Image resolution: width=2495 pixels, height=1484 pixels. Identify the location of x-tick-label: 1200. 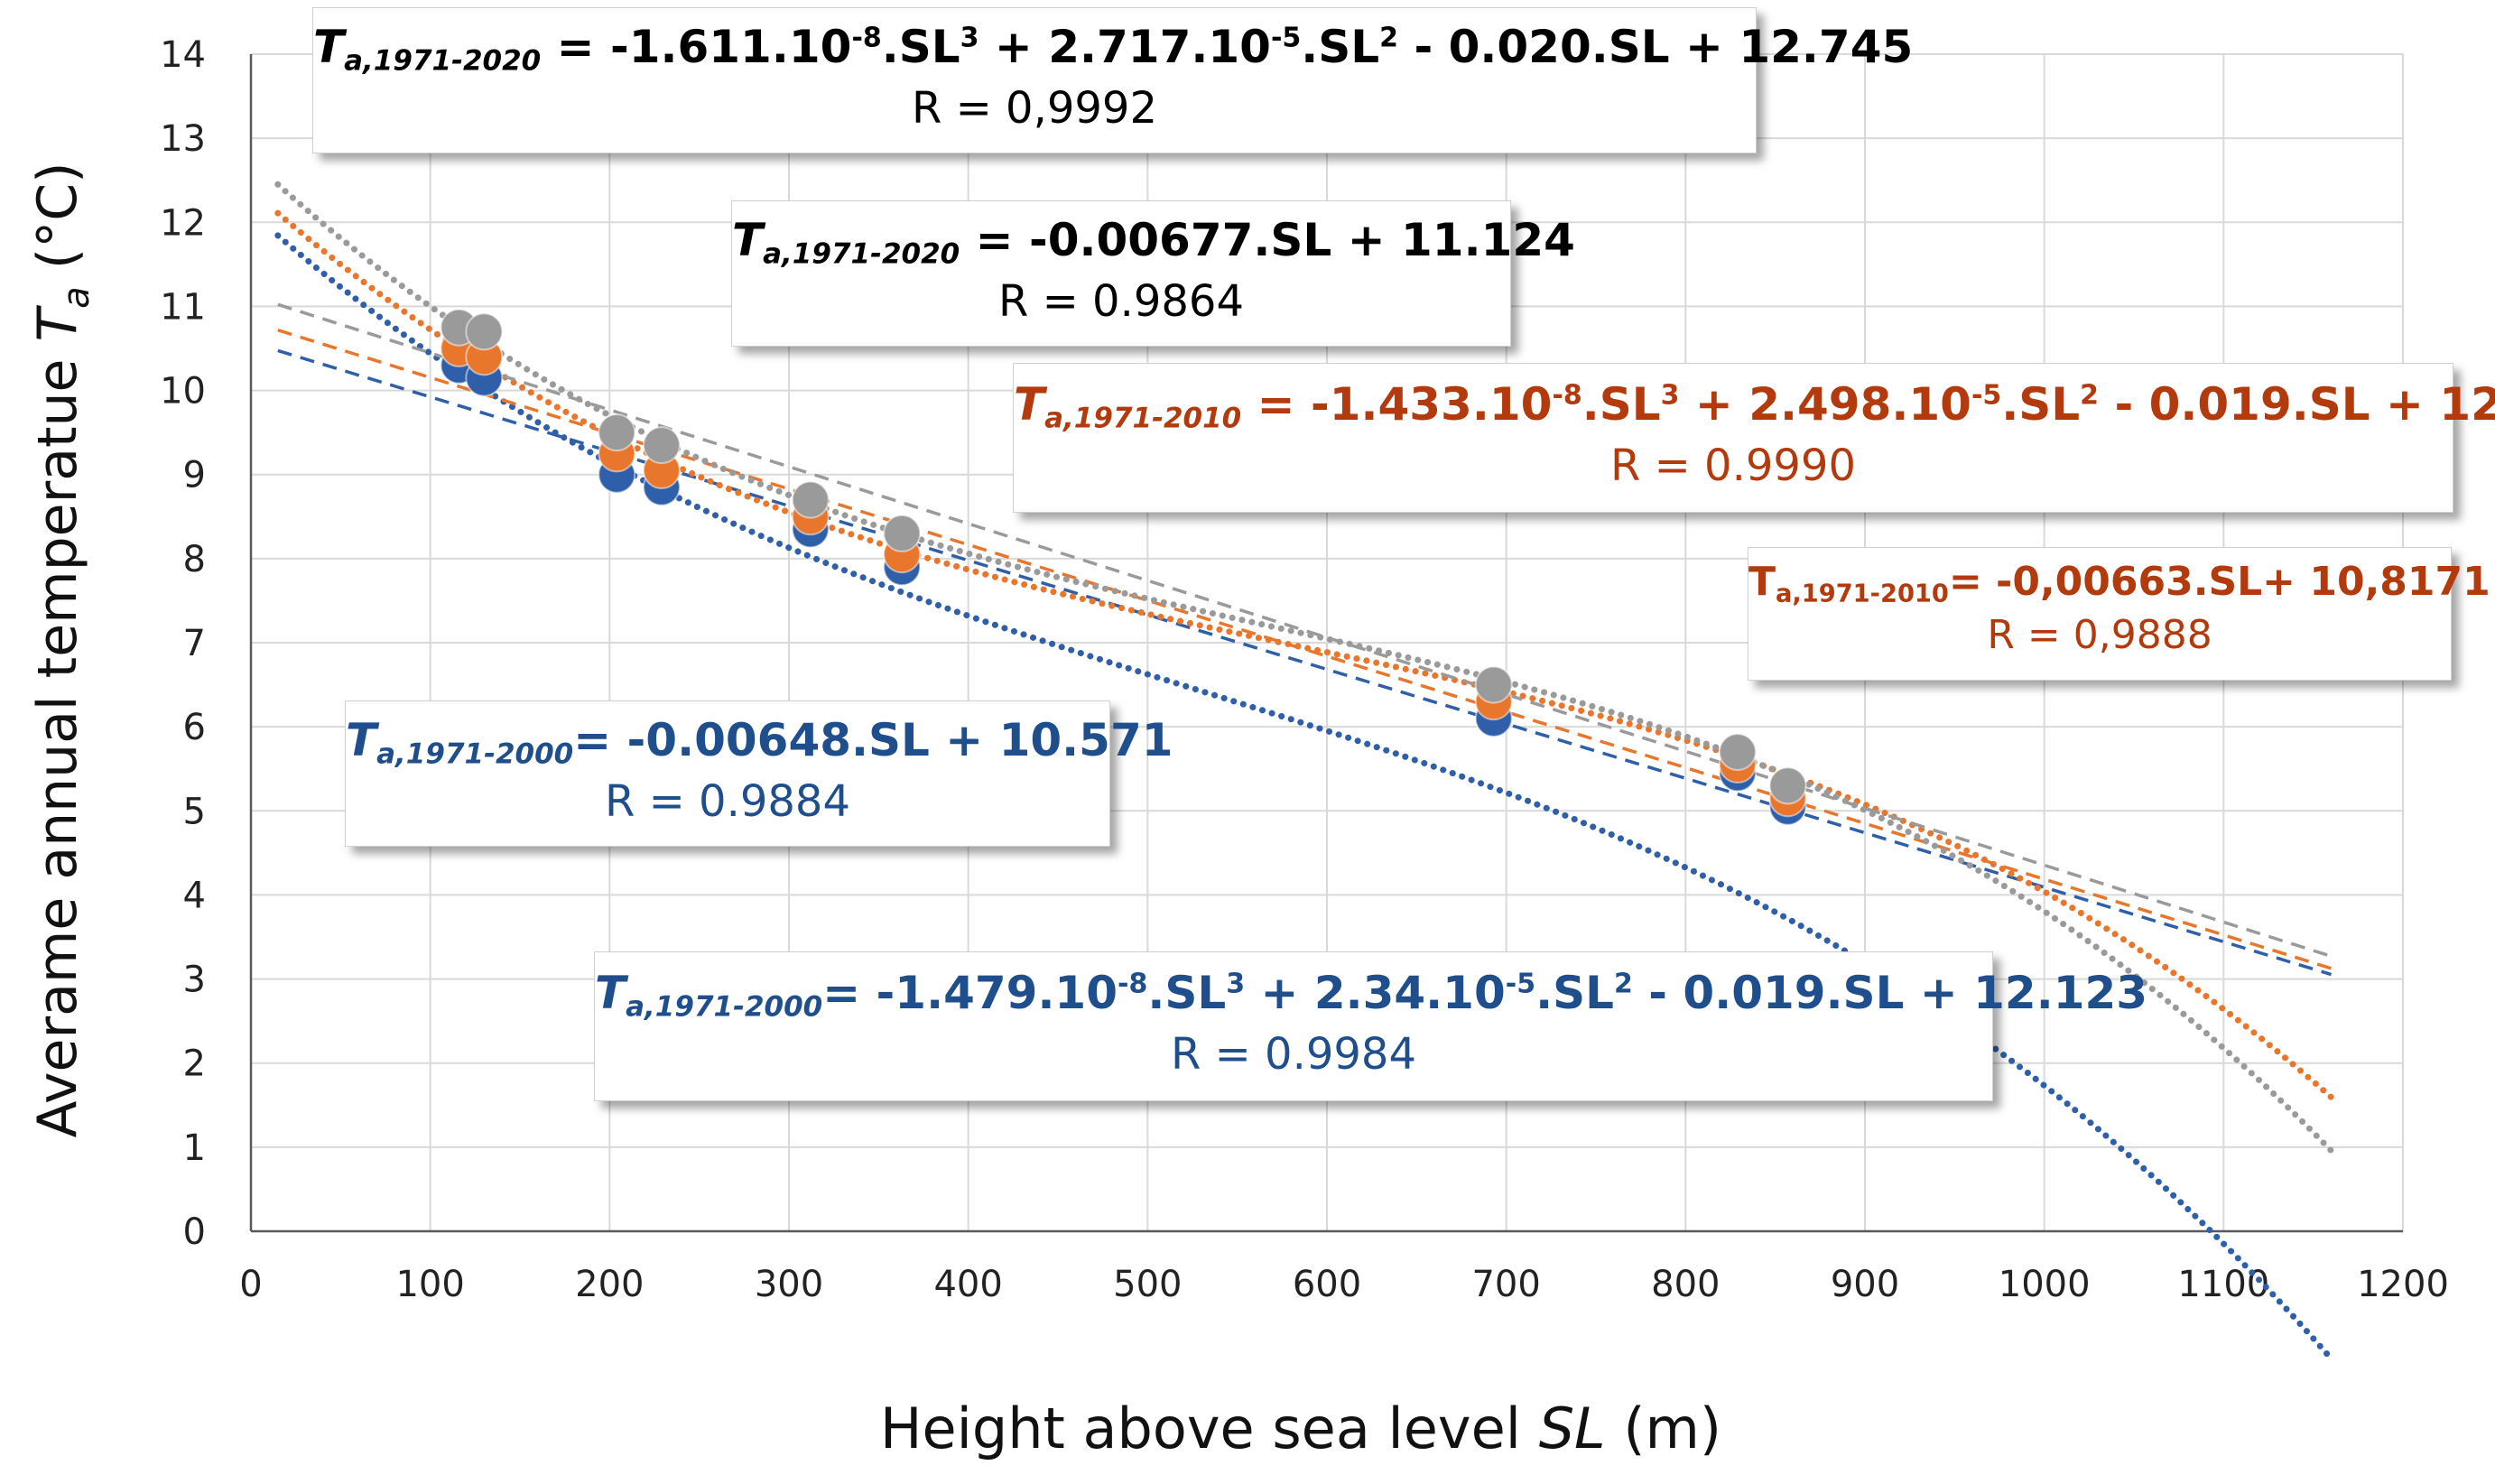
(2403, 1285).